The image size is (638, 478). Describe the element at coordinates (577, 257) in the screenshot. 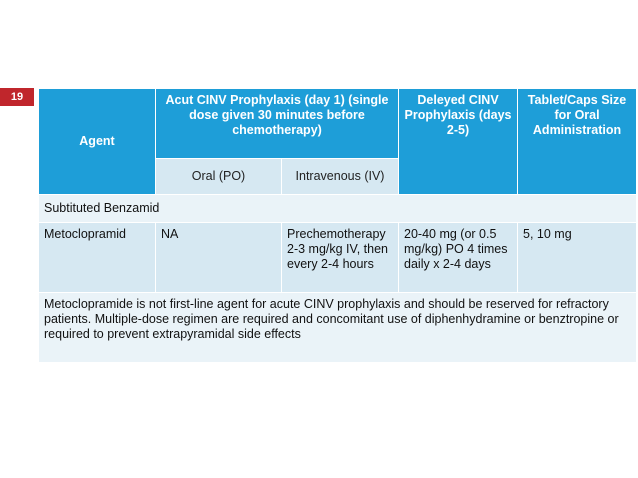

I see `cell-tablet: 5, 10 mg` at that location.